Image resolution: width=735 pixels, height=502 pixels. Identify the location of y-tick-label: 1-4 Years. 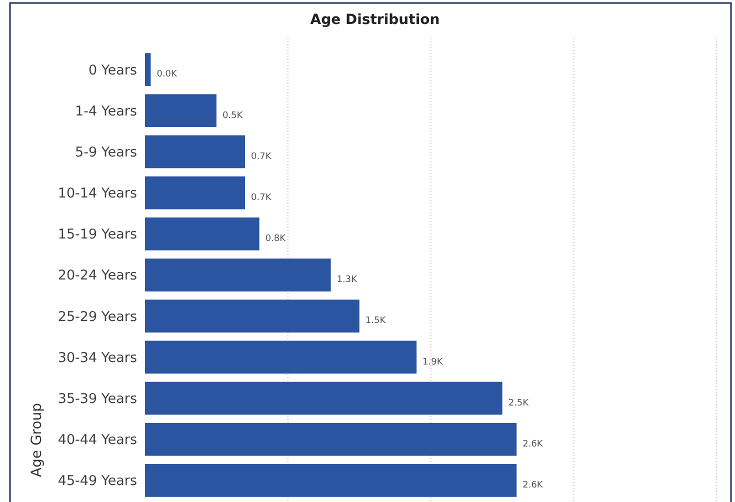
(106, 111).